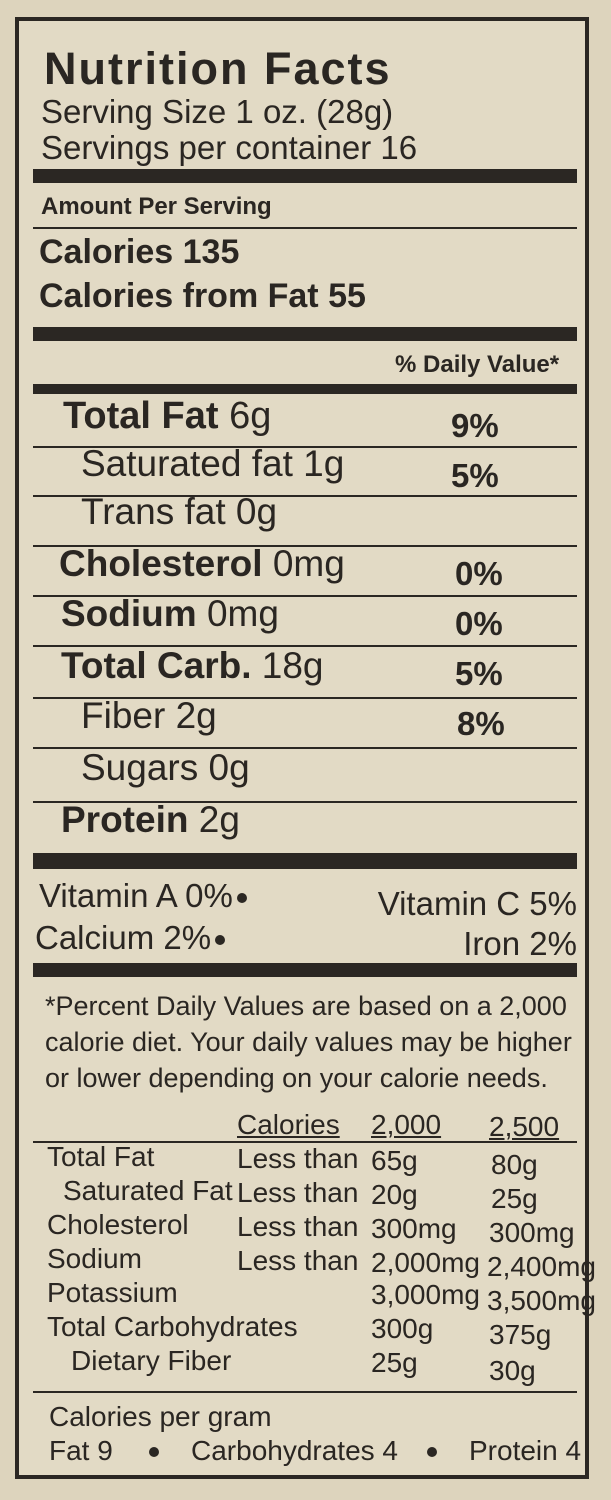  Describe the element at coordinates (475, 425) in the screenshot. I see `dv-total-fat: 9%` at that location.